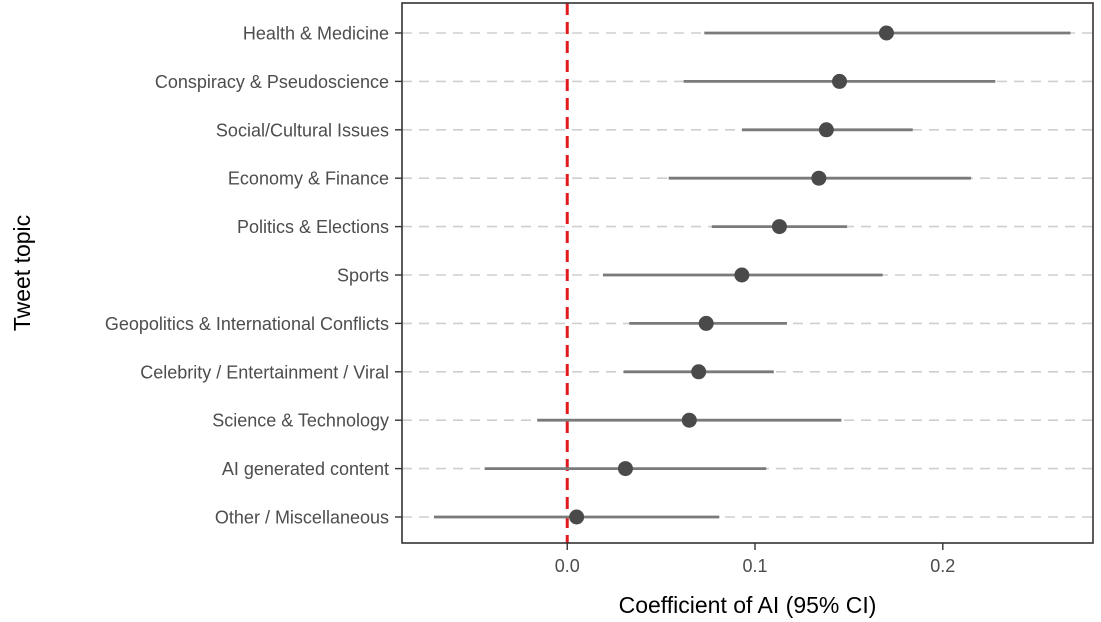  I want to click on x-tick-label: 0.0, so click(567, 566).